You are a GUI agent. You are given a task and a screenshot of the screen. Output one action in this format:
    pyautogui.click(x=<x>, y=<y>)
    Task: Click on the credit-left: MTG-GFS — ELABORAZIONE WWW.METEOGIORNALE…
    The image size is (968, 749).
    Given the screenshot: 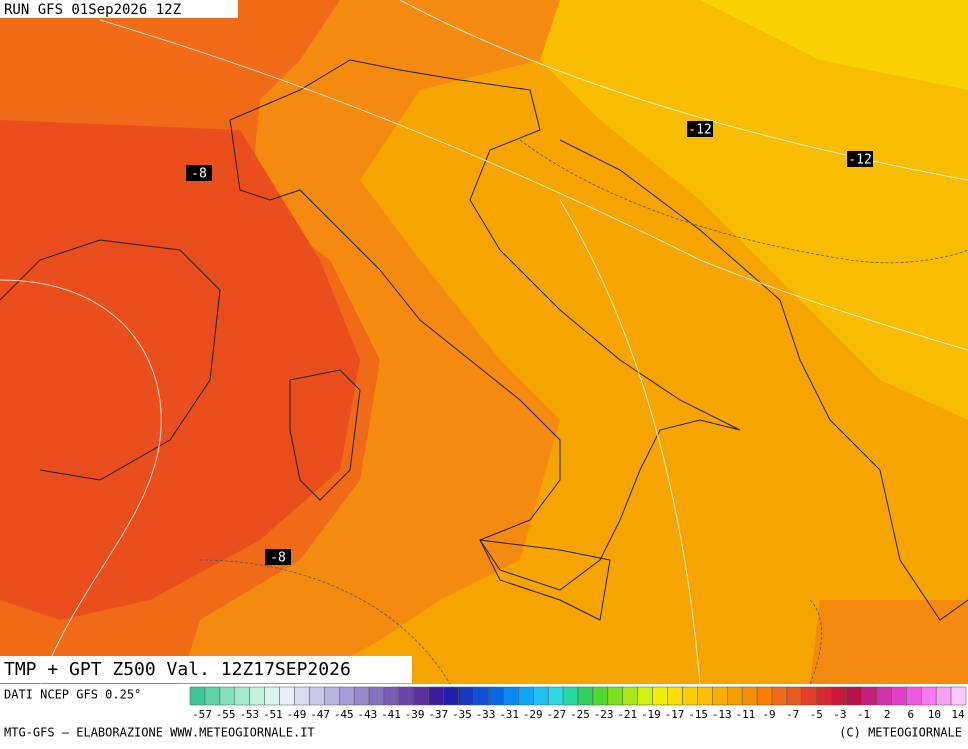 What is the action you would take?
    pyautogui.click(x=159, y=733)
    